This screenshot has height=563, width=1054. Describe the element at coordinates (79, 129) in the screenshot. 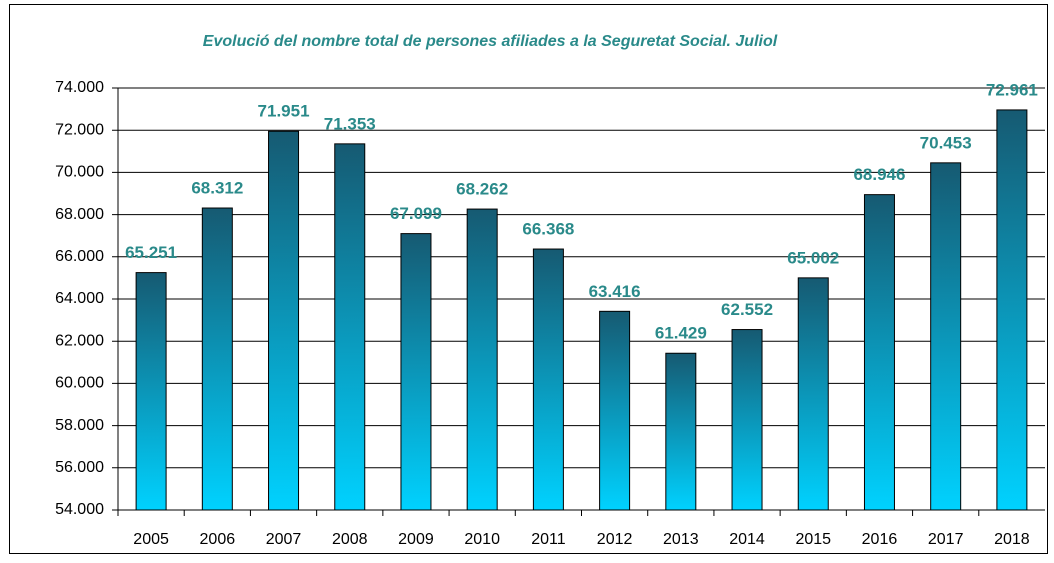

I see `y-tick-label: 72.000` at that location.